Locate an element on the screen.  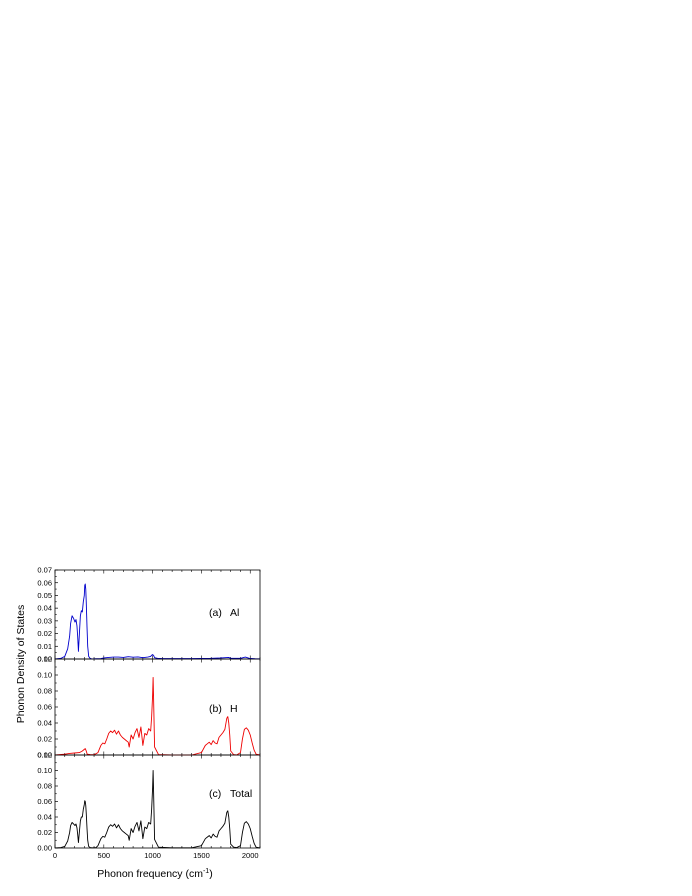
y-tick-label: 0.07 is located at coordinates (44, 570).